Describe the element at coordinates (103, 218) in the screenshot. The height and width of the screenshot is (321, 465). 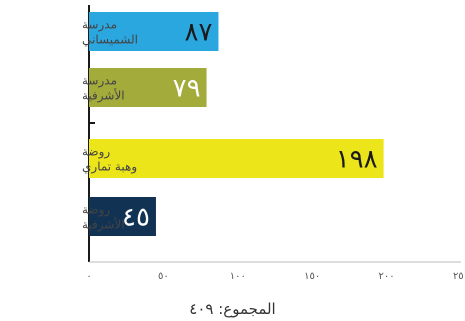
I see `category-label: روضة الأشرفية` at that location.